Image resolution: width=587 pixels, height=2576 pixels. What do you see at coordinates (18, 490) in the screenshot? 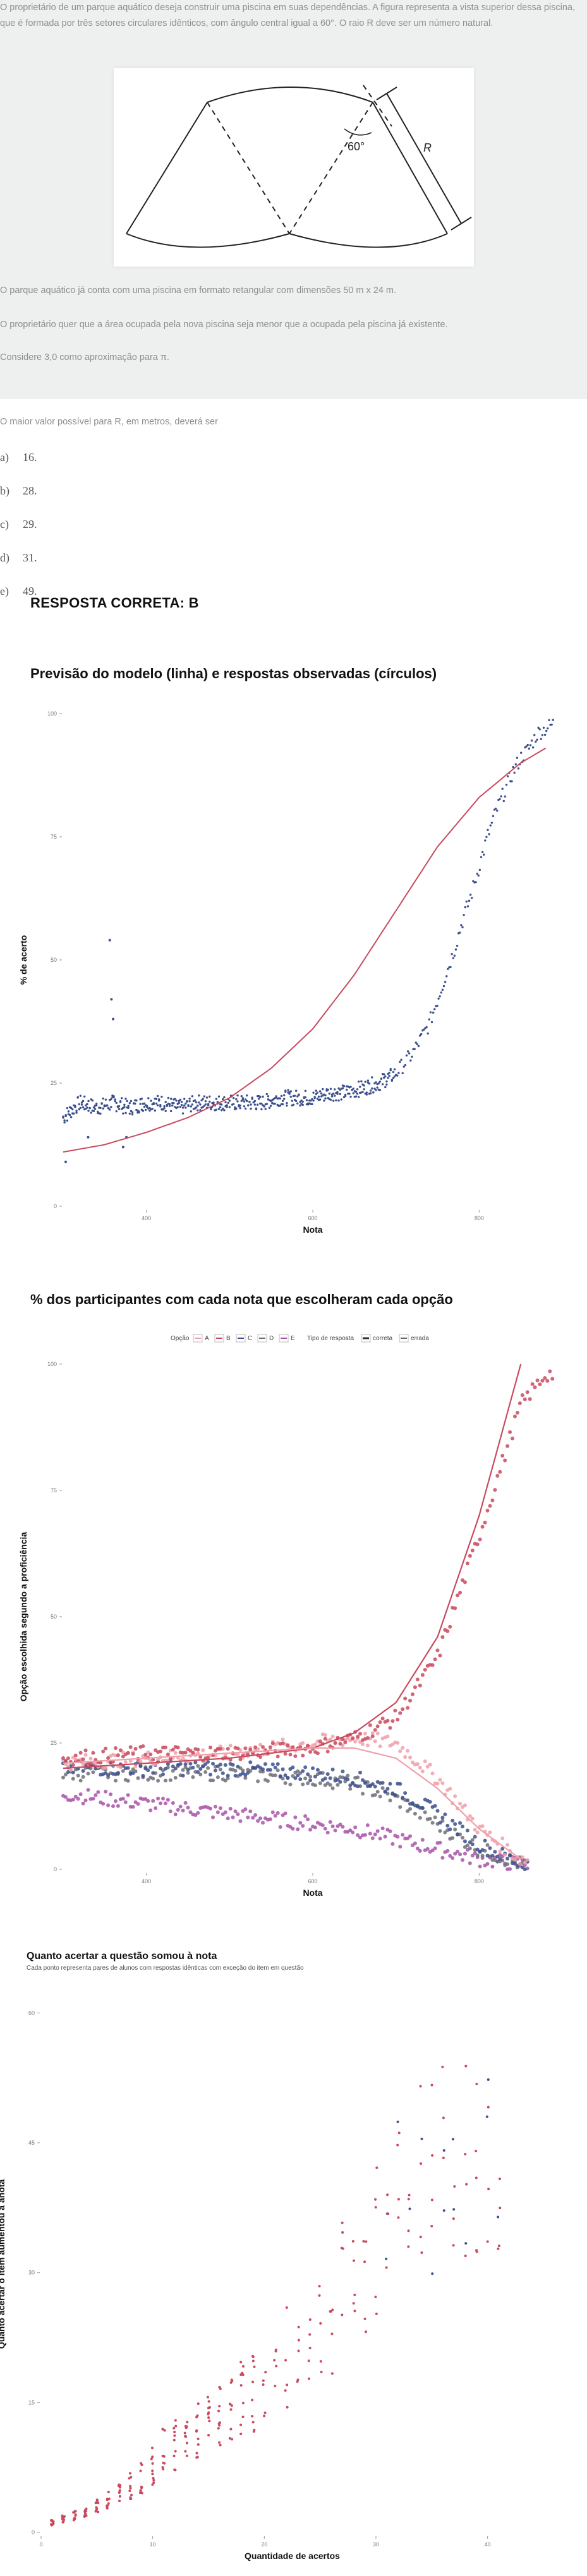
I see `option-b: b) 28.` at bounding box center [18, 490].